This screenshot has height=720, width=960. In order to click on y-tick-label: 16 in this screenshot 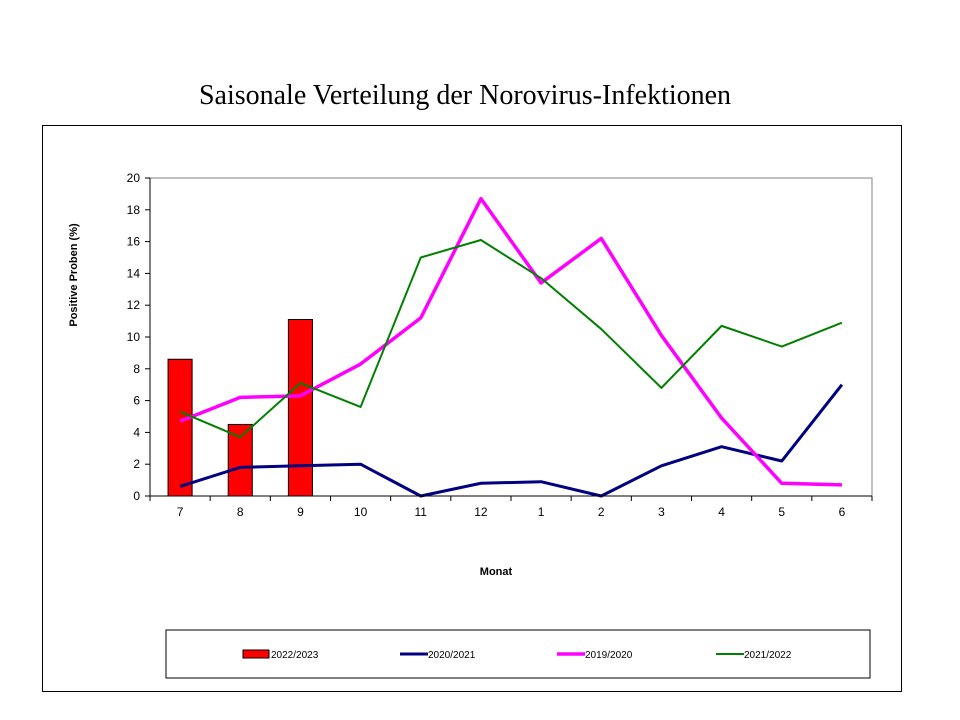, I will do `click(134, 242)`.